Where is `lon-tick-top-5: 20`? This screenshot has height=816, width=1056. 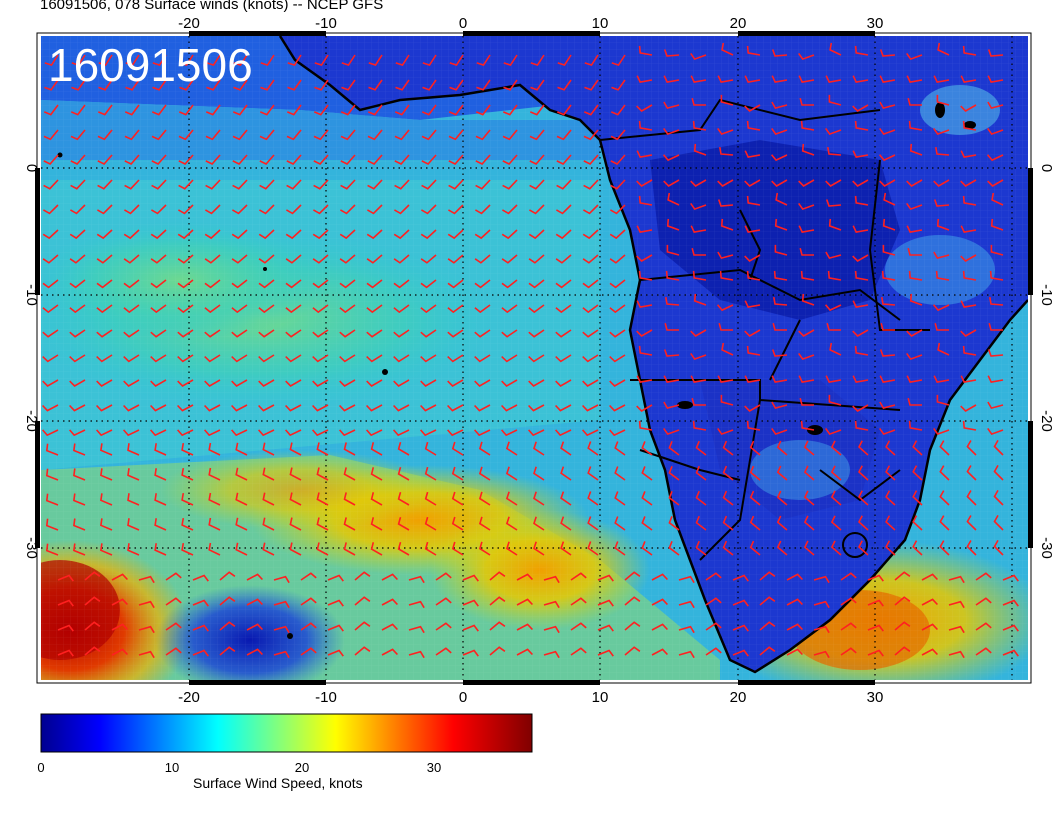
lon-tick-top-5: 20 is located at coordinates (738, 23).